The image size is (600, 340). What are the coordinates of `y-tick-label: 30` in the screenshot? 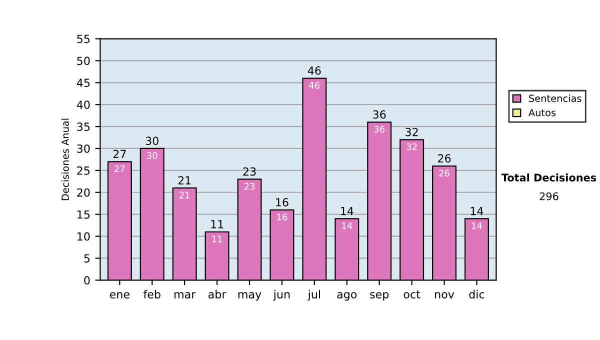 It's located at (83, 148).